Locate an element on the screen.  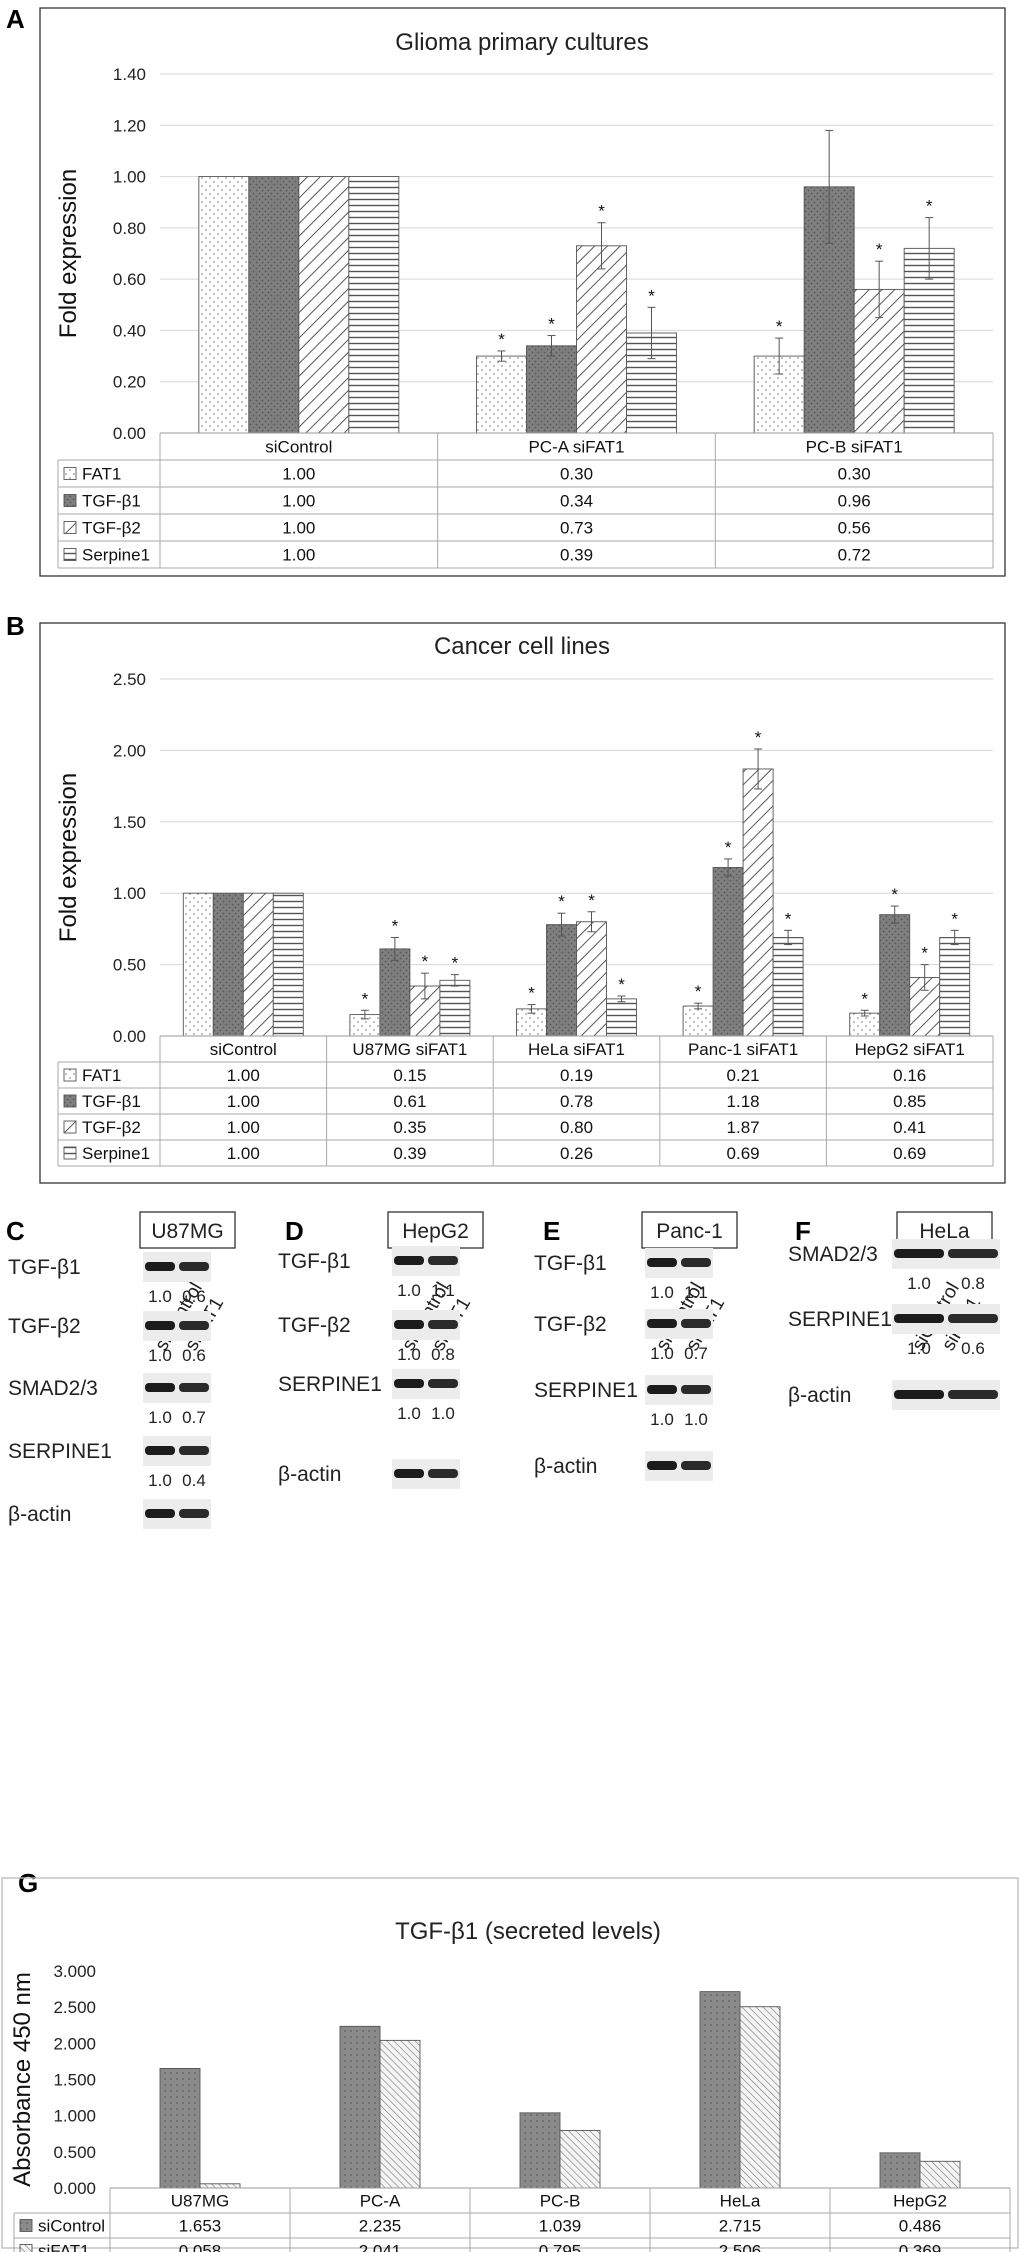
panel-label-g: G is located at coordinates (28, 1883).